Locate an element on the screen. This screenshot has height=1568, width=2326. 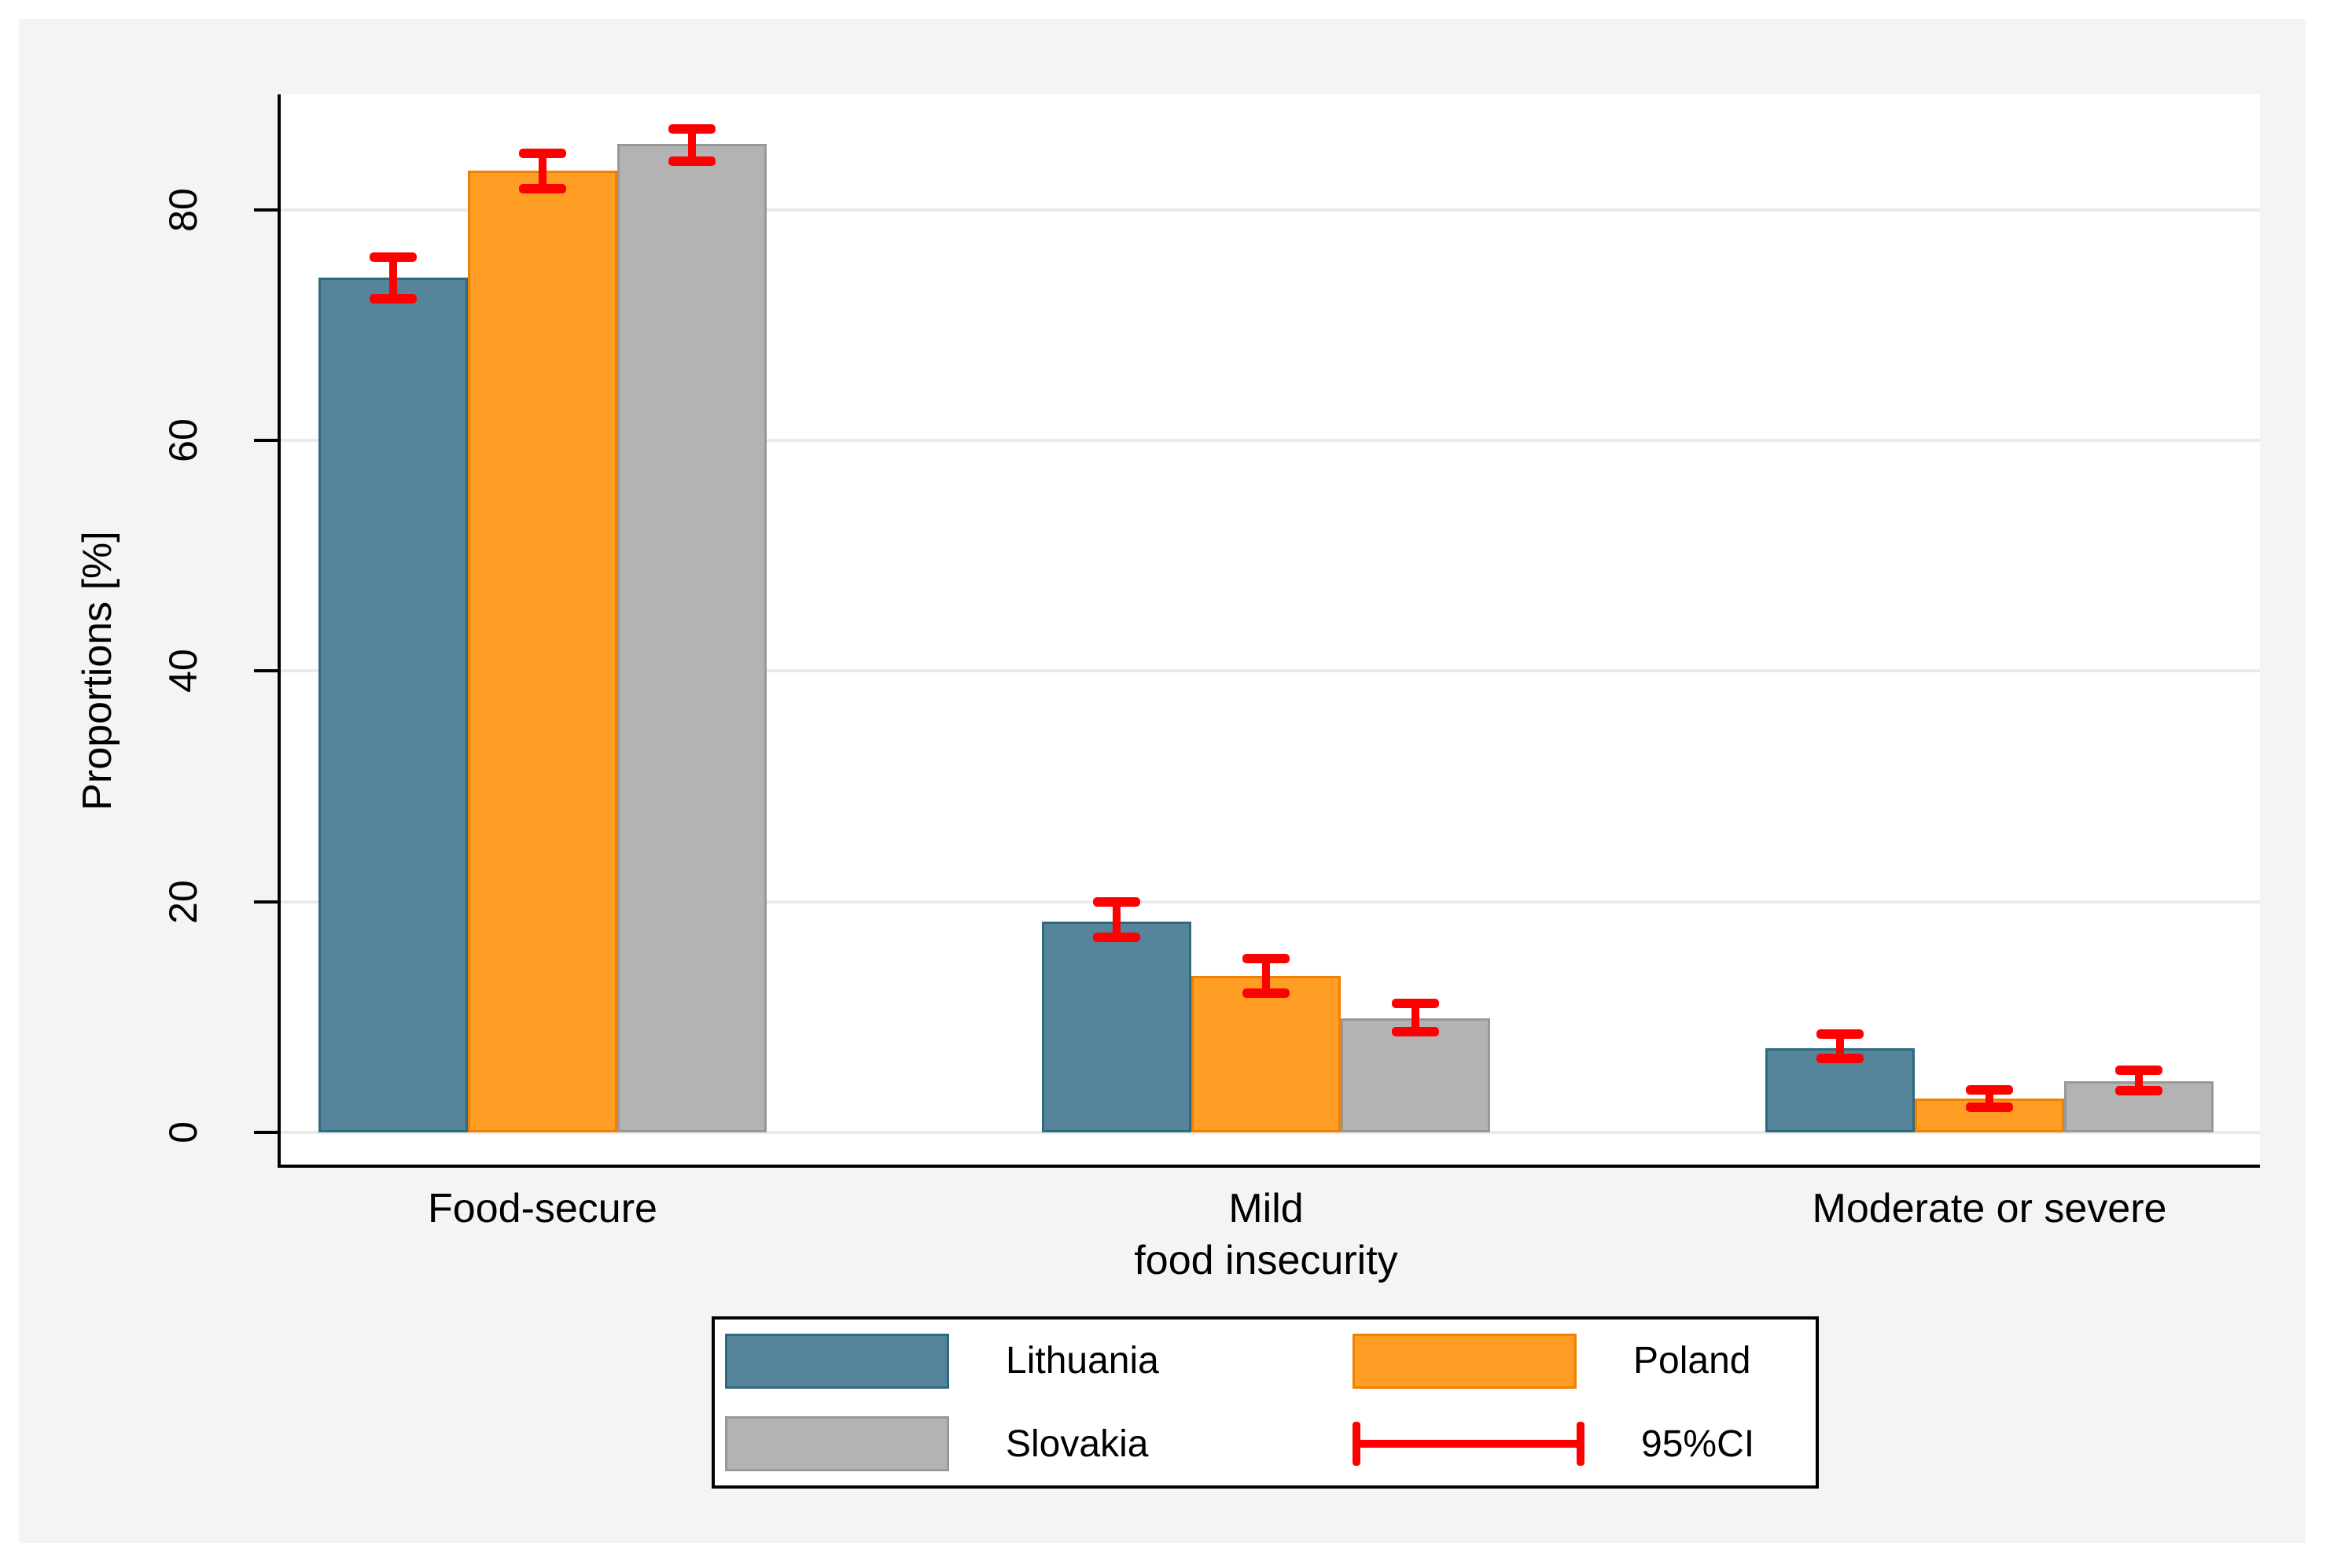
confidence-interval-icon is located at coordinates (1468, 1444).